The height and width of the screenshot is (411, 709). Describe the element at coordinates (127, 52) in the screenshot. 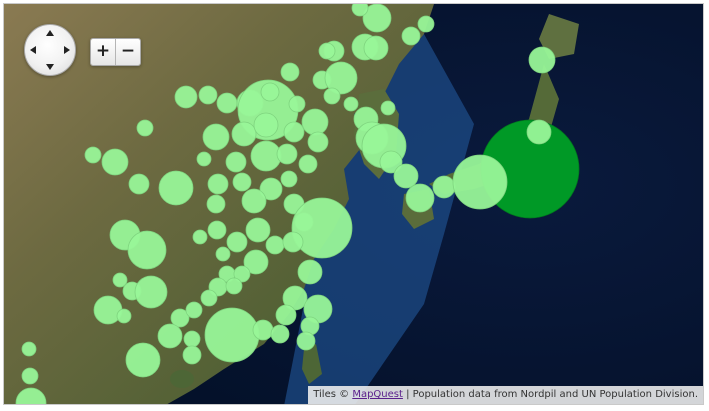

I see `zoom-out-button: −` at that location.